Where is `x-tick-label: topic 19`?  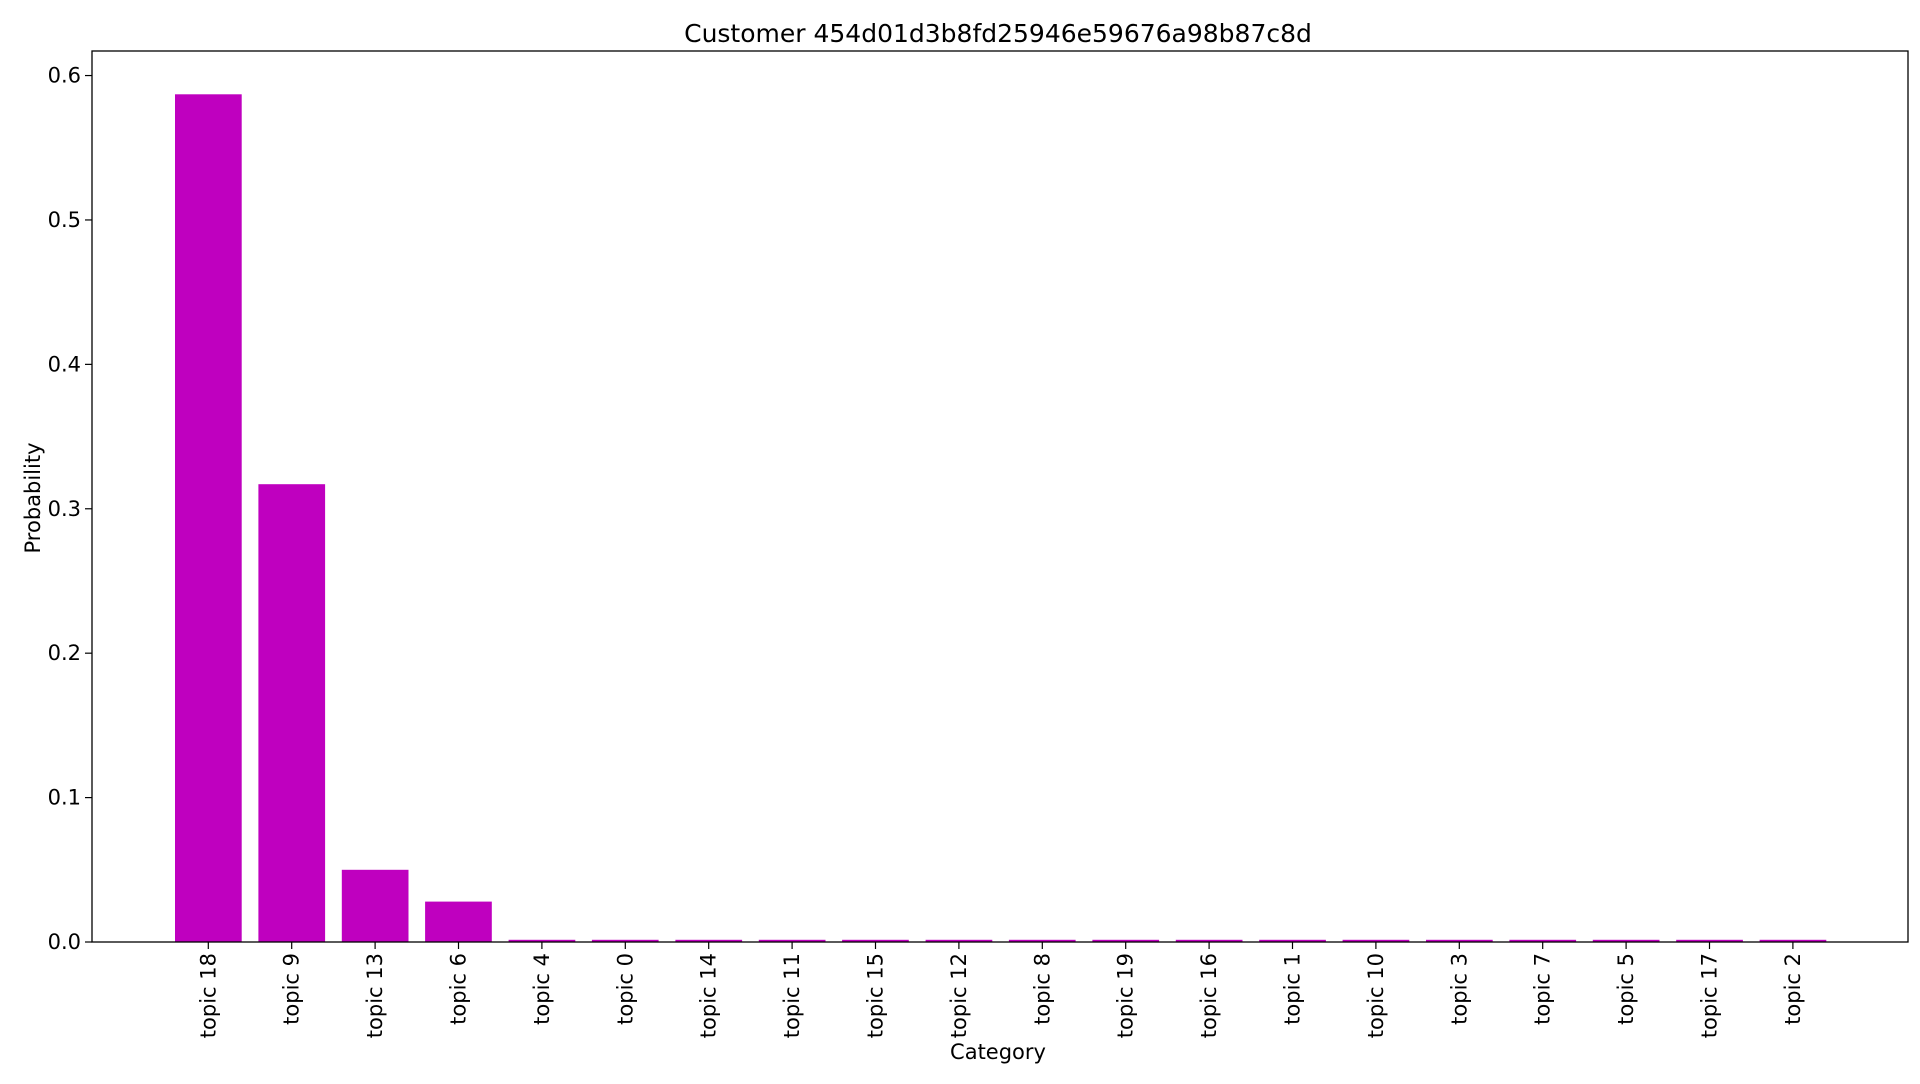
x-tick-label: topic 19 is located at coordinates (1126, 995).